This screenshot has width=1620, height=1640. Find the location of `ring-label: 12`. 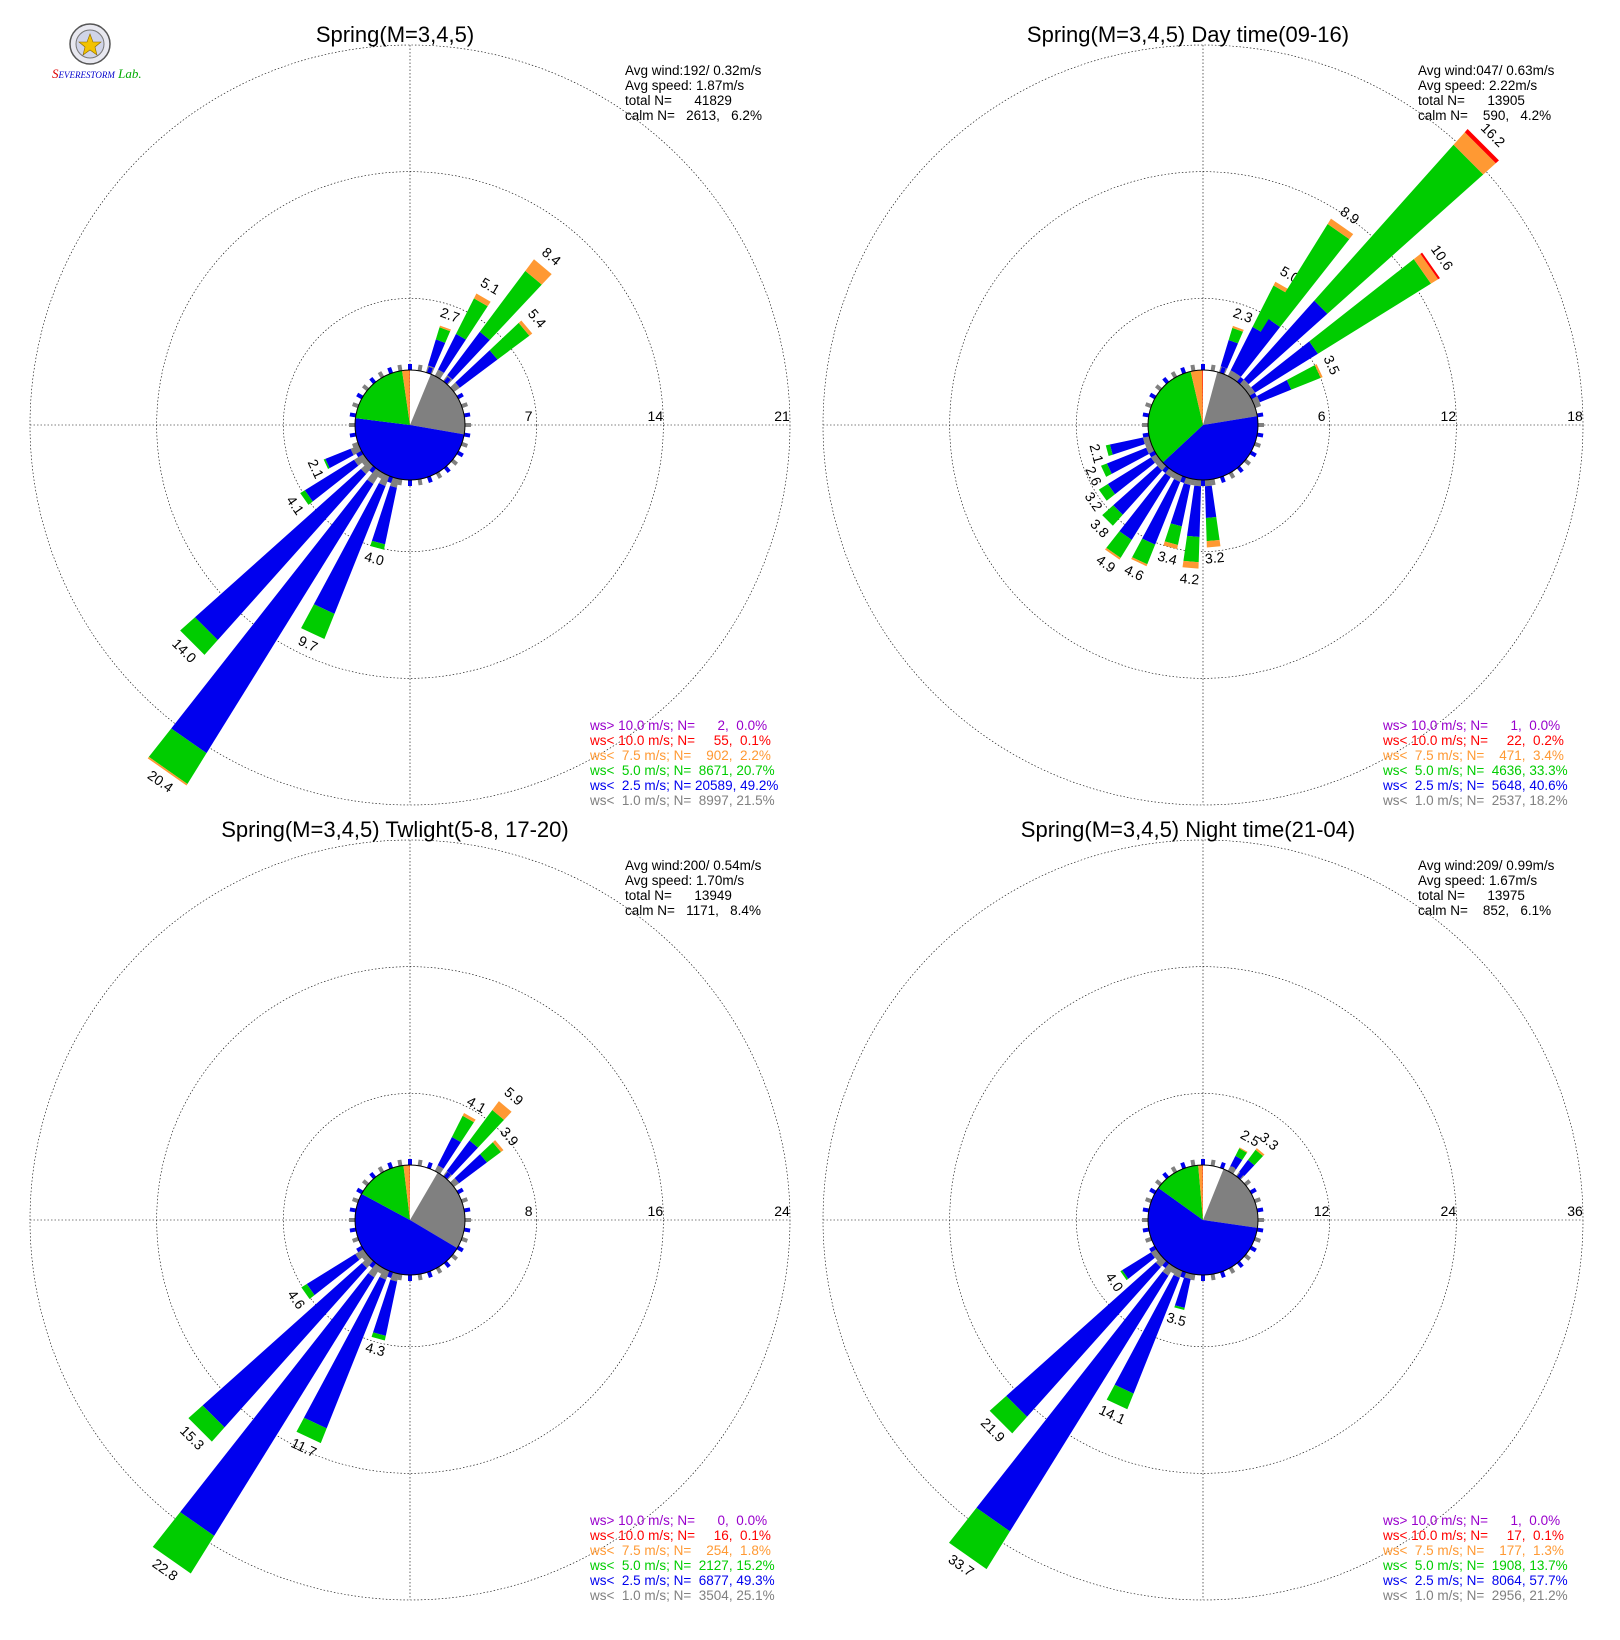

ring-label: 12 is located at coordinates (1322, 1211).